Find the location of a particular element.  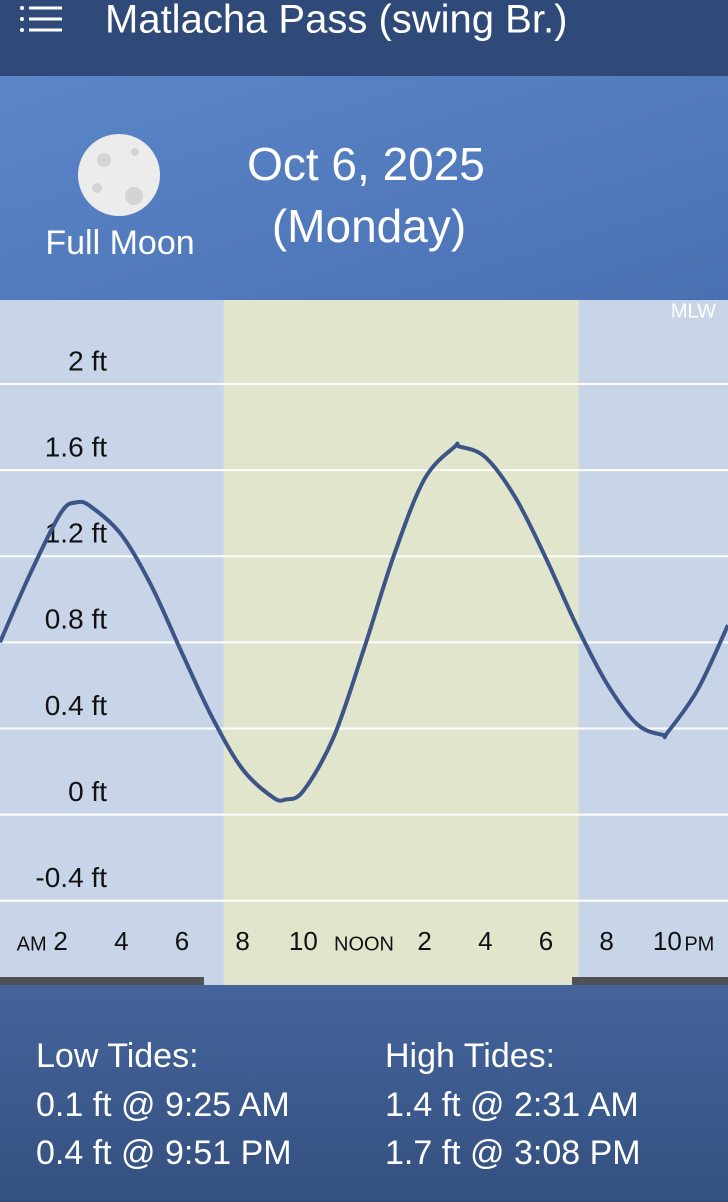

low-tide: 0.1 ft @ 9:25 AM is located at coordinates (163, 1105).